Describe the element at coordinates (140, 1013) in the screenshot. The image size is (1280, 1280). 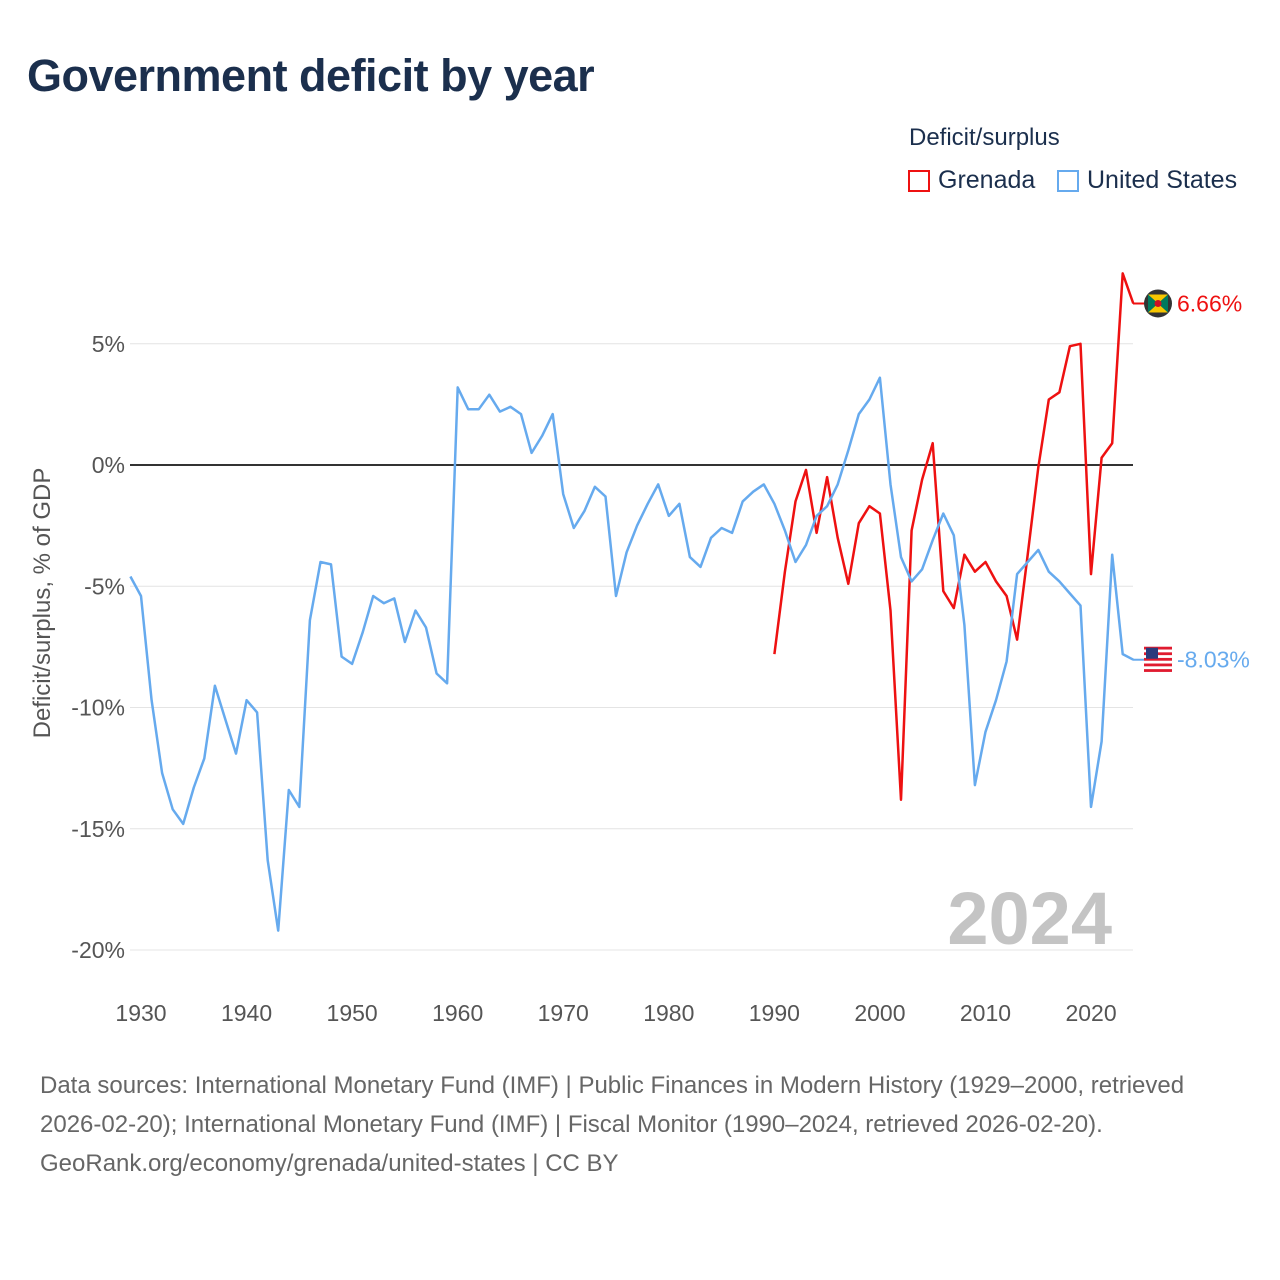
I see `x-tick-label: 1930` at that location.